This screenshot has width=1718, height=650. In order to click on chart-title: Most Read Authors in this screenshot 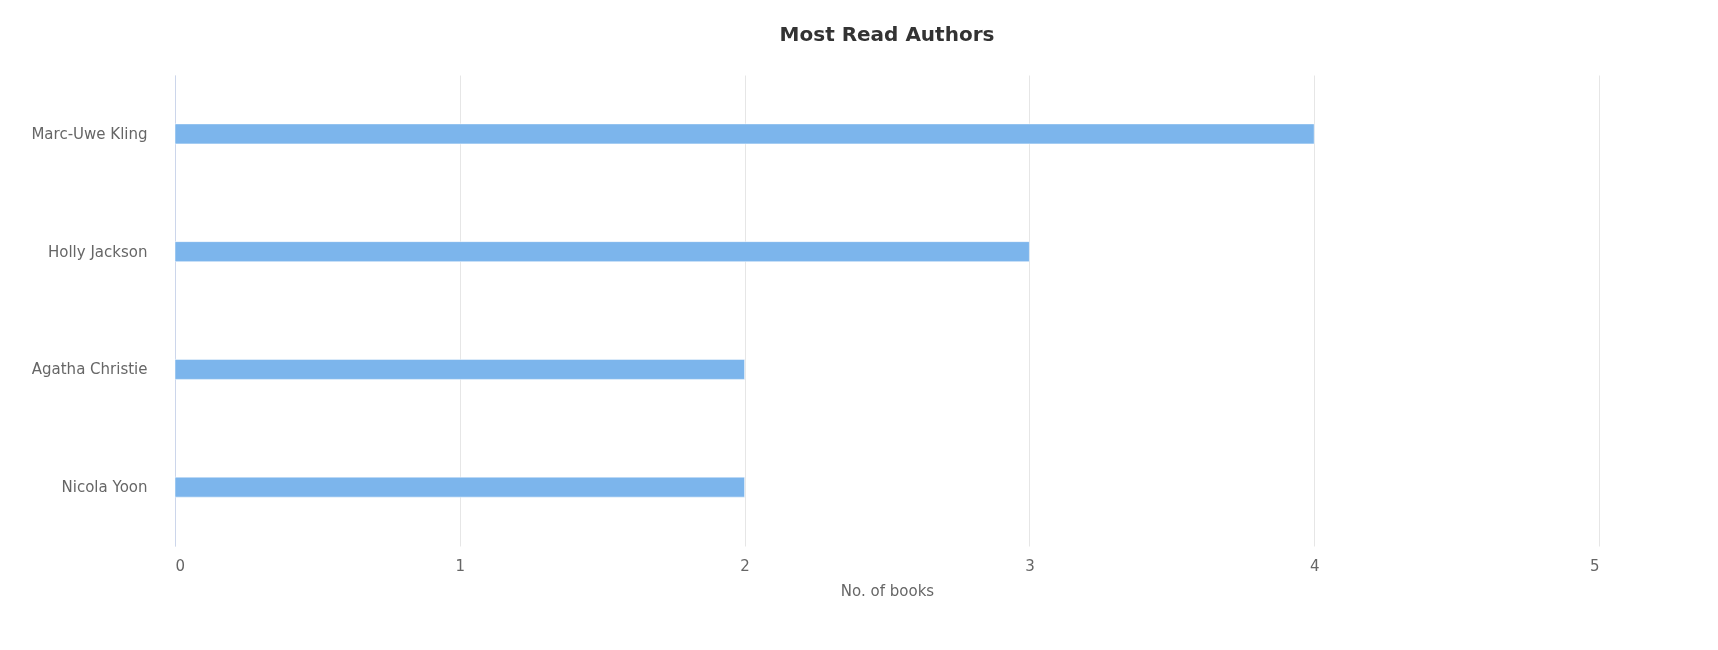, I will do `click(887, 34)`.